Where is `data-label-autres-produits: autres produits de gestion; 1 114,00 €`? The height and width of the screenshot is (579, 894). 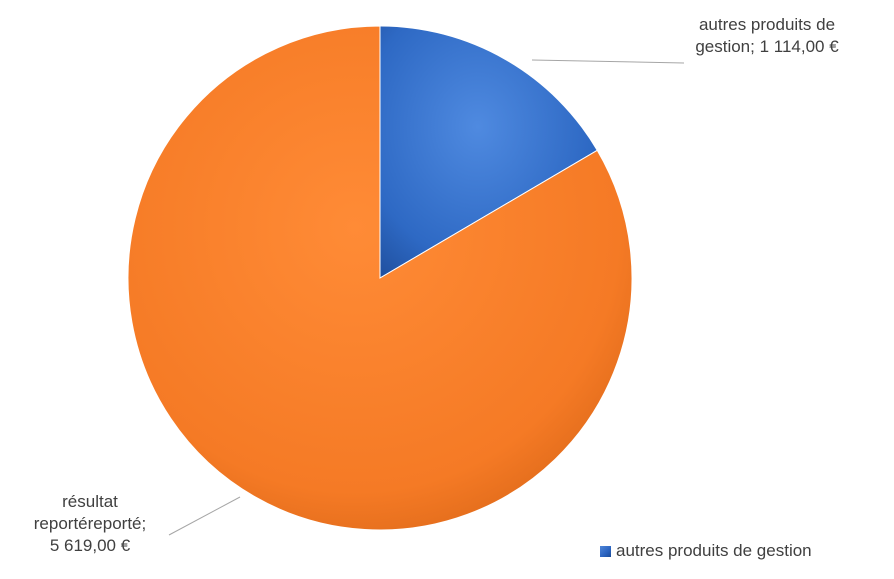
data-label-autres-produits: autres produits de gestion; 1 114,00 € is located at coordinates (767, 36).